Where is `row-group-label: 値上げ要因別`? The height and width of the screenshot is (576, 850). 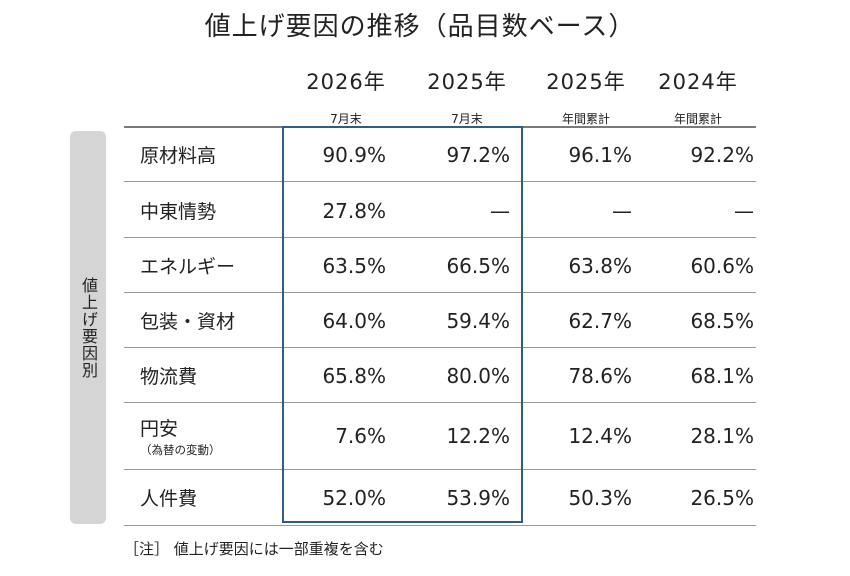 row-group-label: 値上げ要因別 is located at coordinates (88, 327).